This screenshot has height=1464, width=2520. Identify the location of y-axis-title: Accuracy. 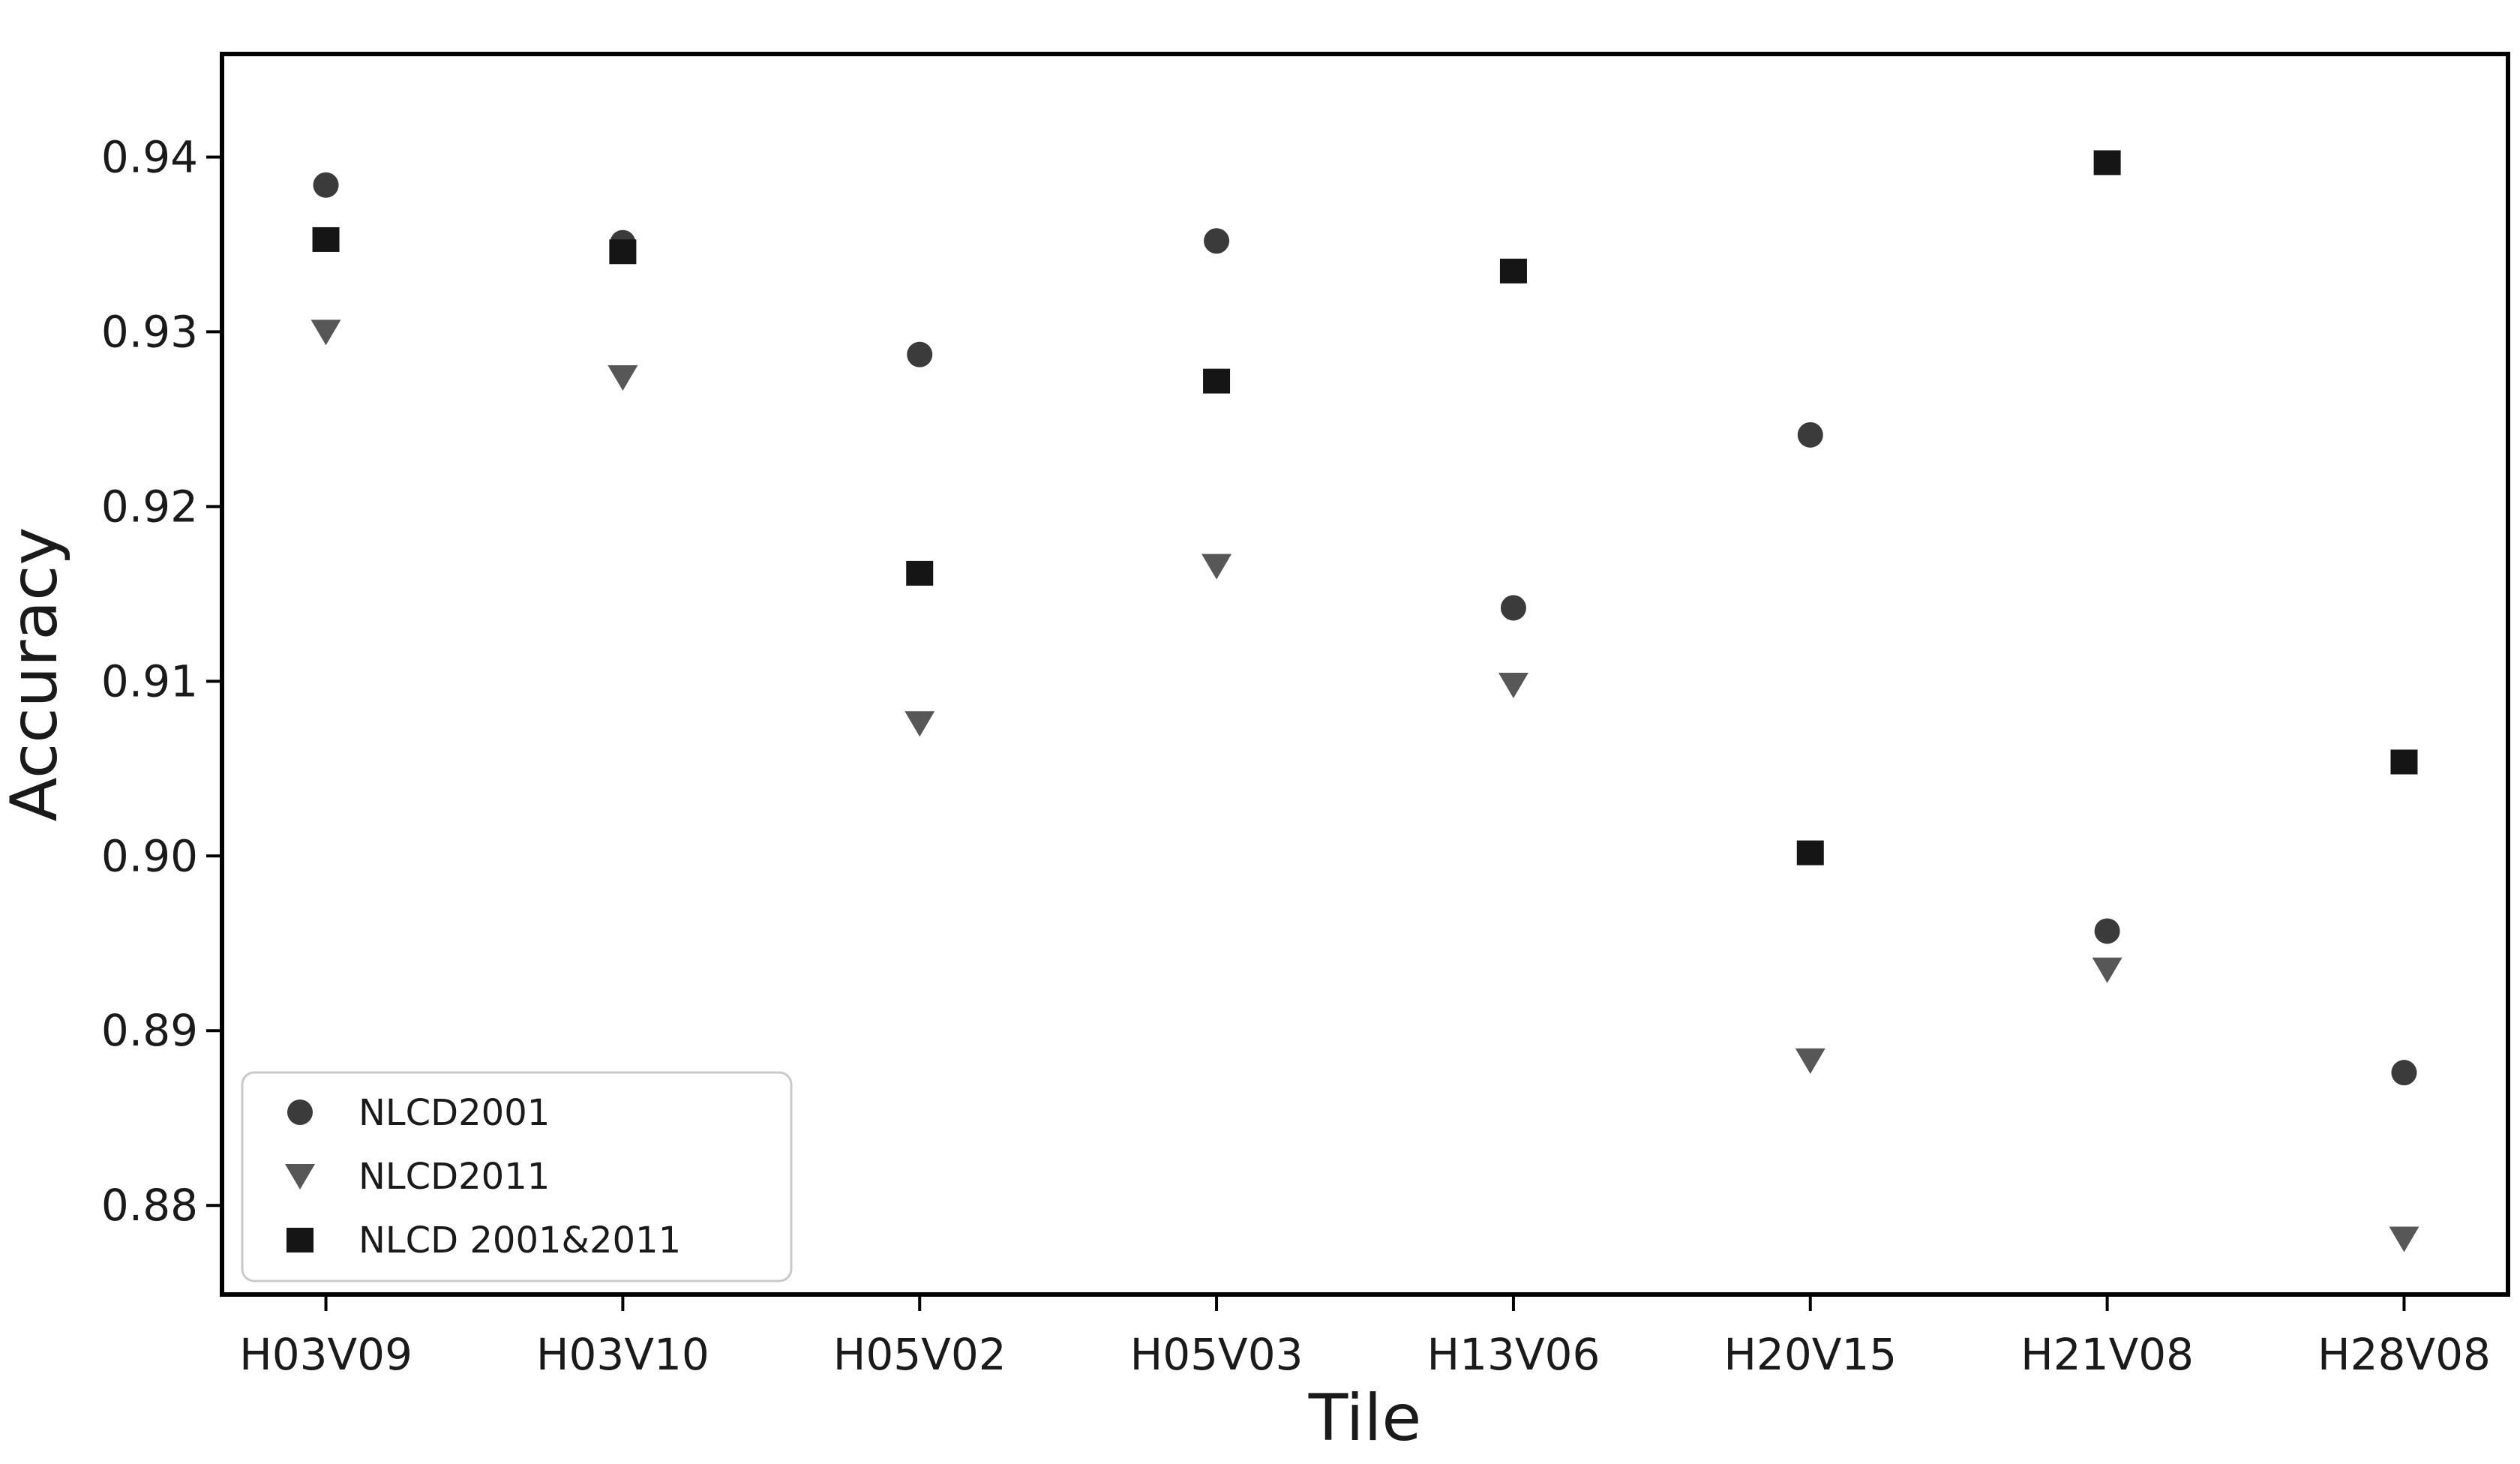
(36, 674).